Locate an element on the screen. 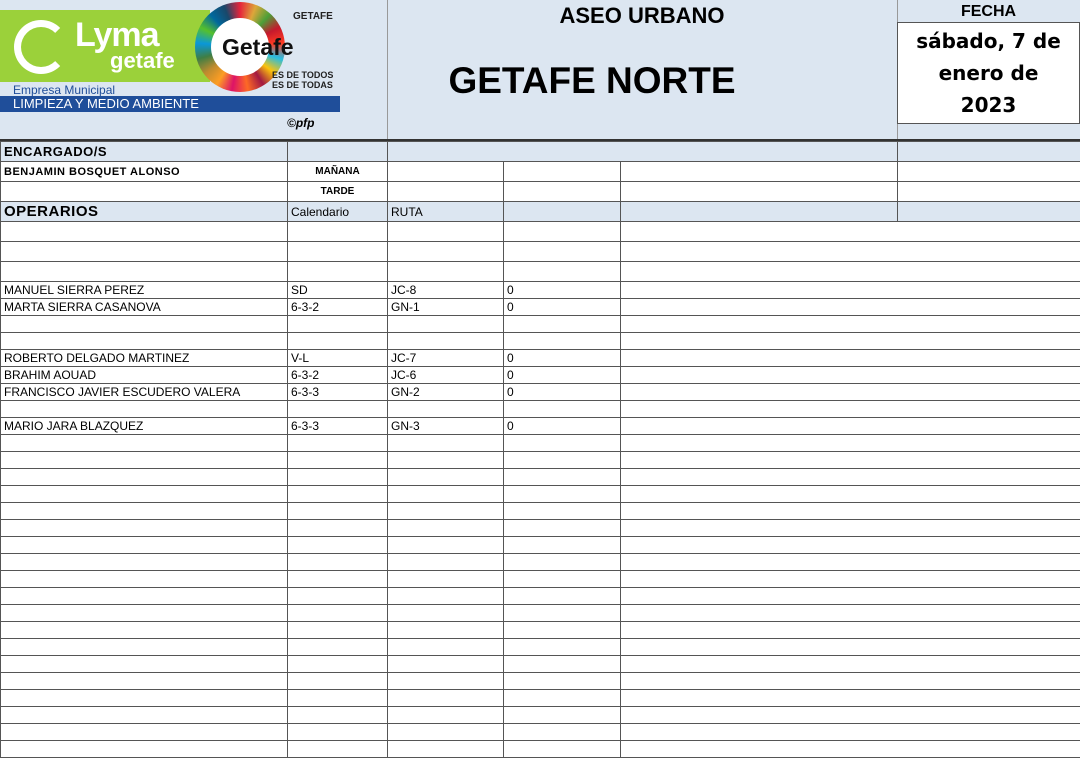 Image resolution: width=1080 pixels, height=758 pixels. ruta-cell: JC-6 is located at coordinates (446, 375).